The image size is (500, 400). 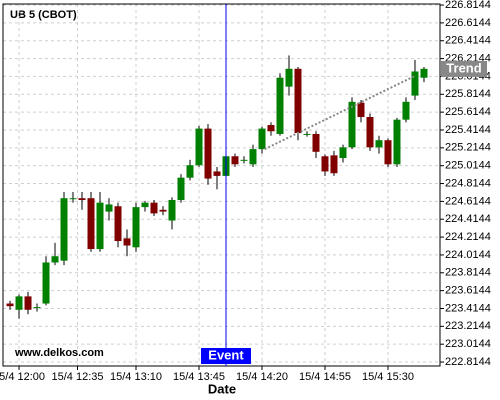 I want to click on y-tick-label: 224.2144, so click(x=468, y=237).